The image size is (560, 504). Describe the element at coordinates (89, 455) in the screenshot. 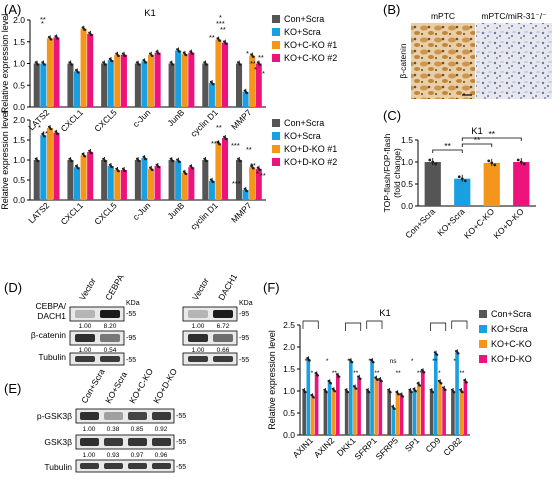

I see `quant-value: 1.00` at that location.